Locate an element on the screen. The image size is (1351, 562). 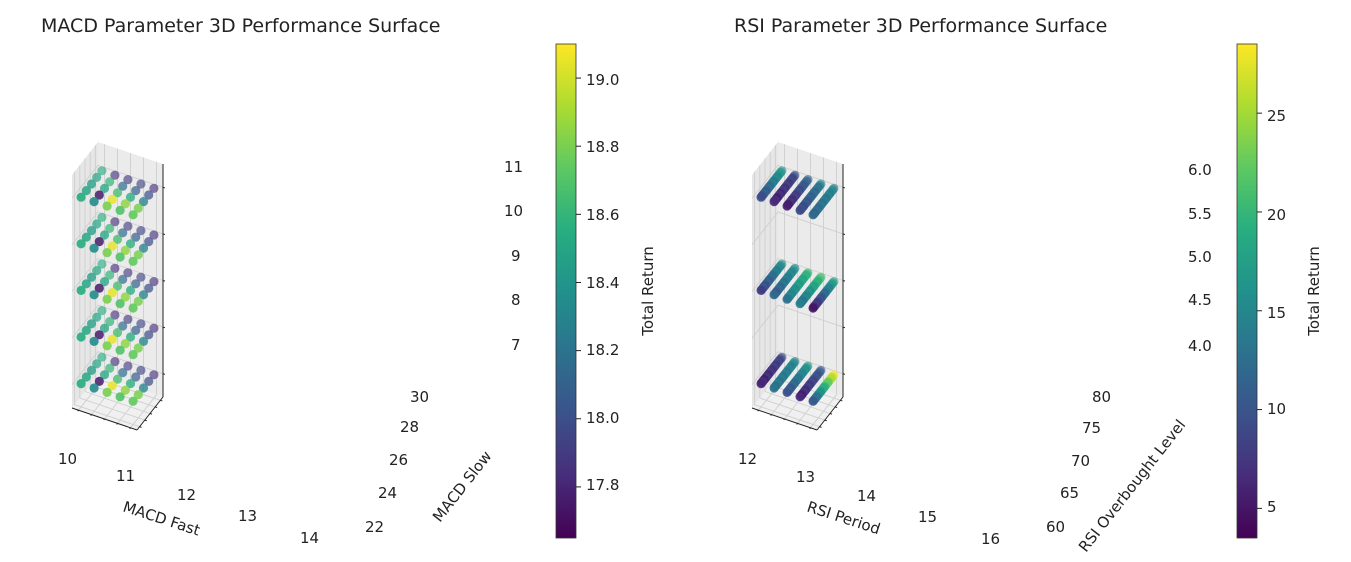
y-tick-label: 75 is located at coordinates (1091, 428).